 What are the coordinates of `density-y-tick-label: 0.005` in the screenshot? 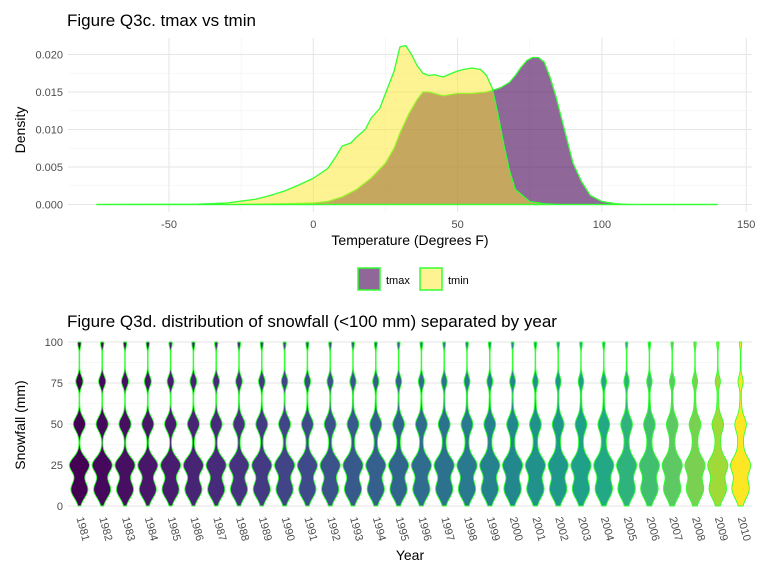 It's located at (49, 168).